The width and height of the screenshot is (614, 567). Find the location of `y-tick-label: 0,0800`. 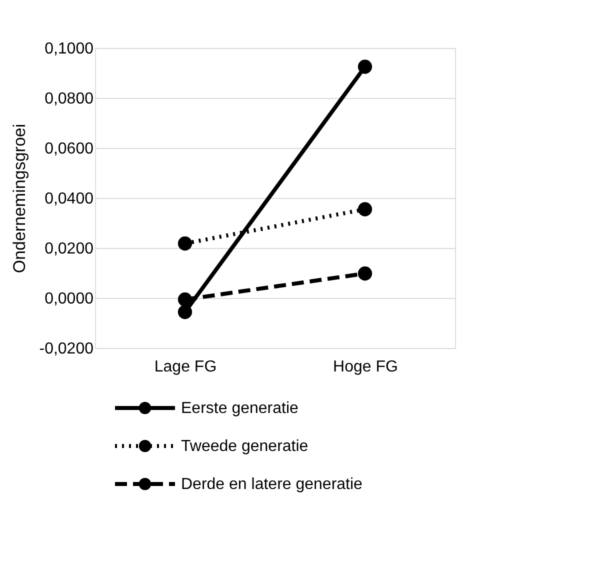

y-tick-label: 0,0800 is located at coordinates (69, 99).